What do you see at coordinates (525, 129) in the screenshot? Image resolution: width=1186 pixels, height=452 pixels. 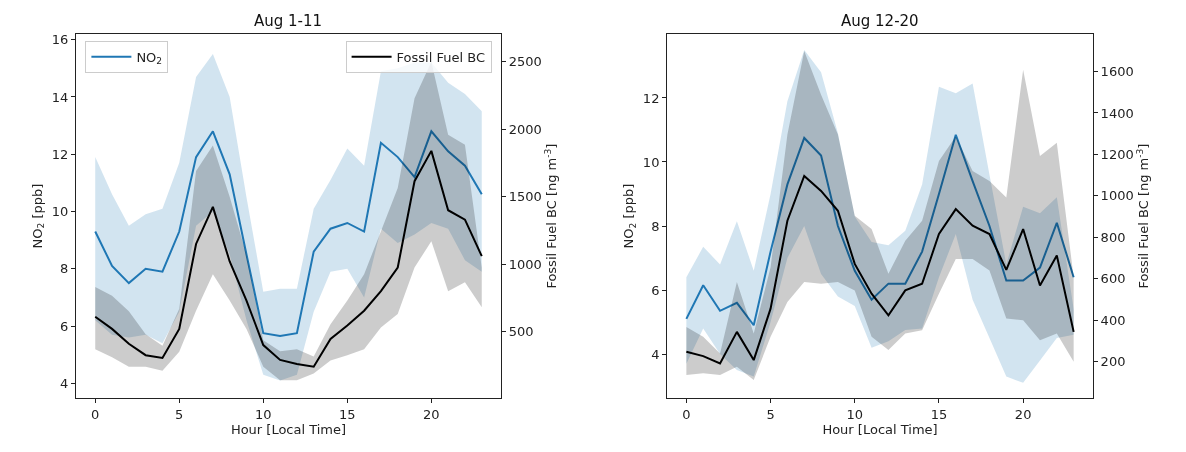 I see `y2-tick-label: 2000` at bounding box center [525, 129].